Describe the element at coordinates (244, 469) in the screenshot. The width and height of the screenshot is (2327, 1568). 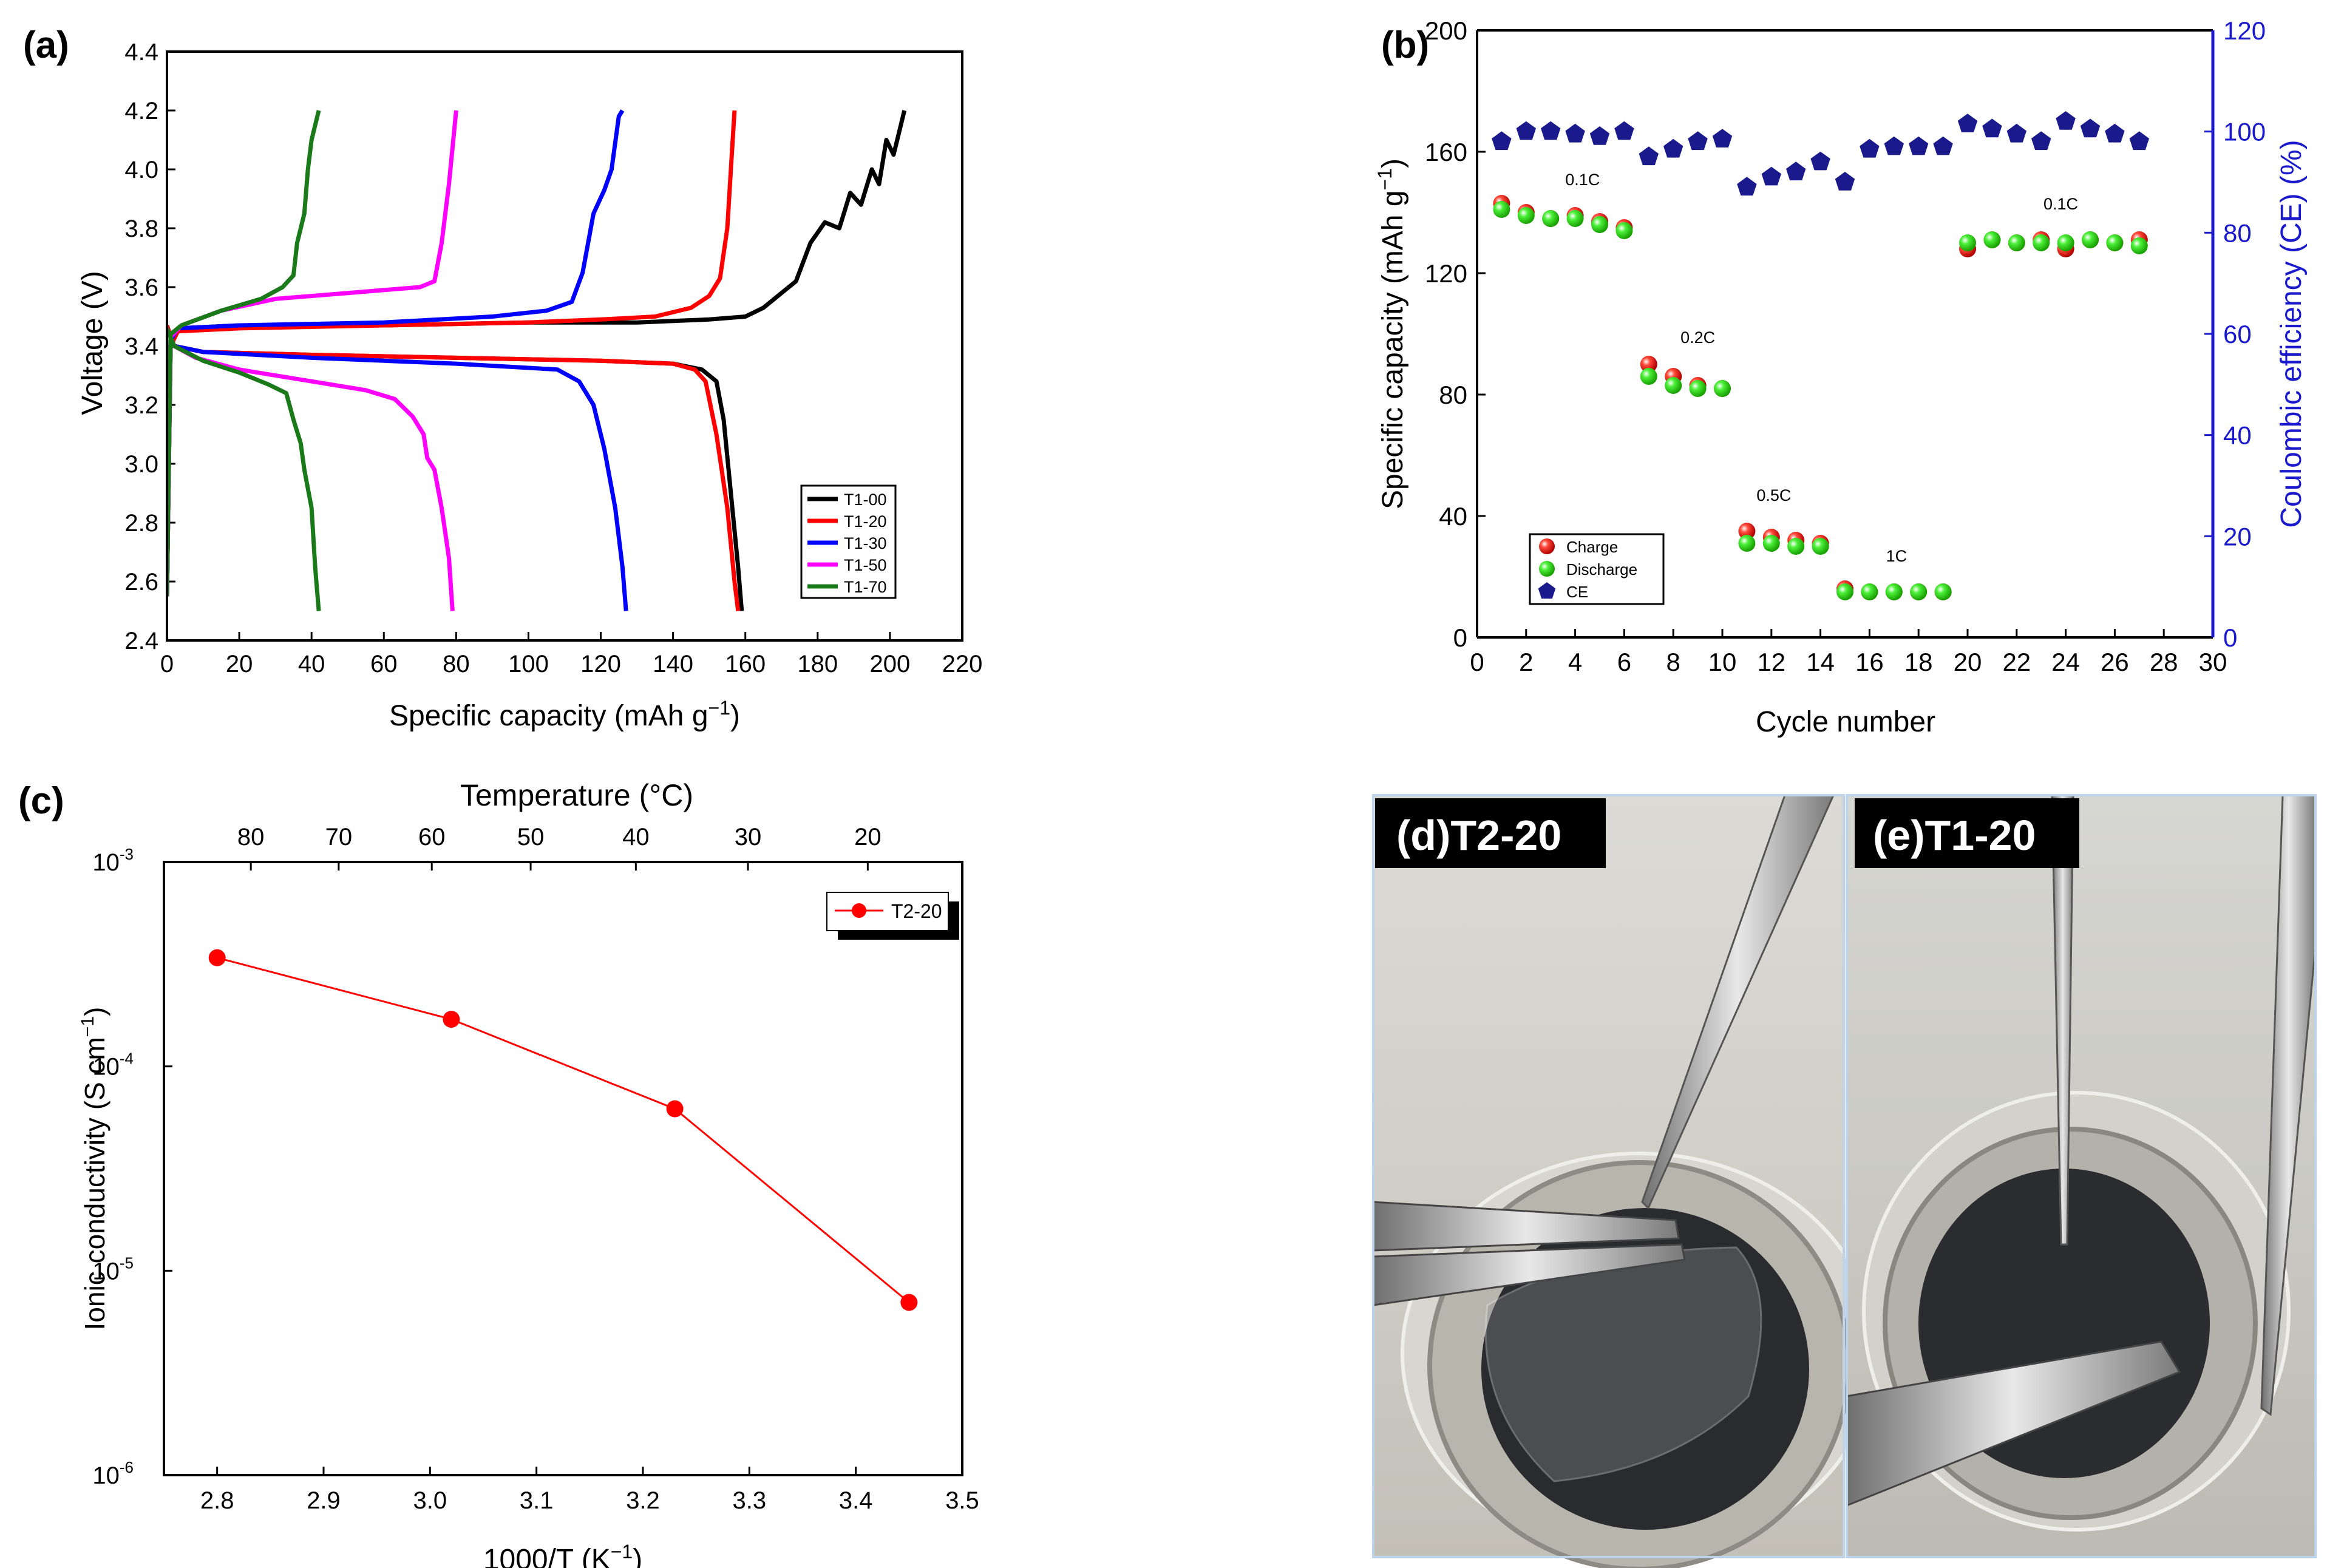
I see `curve-T1-70-discharge` at that location.